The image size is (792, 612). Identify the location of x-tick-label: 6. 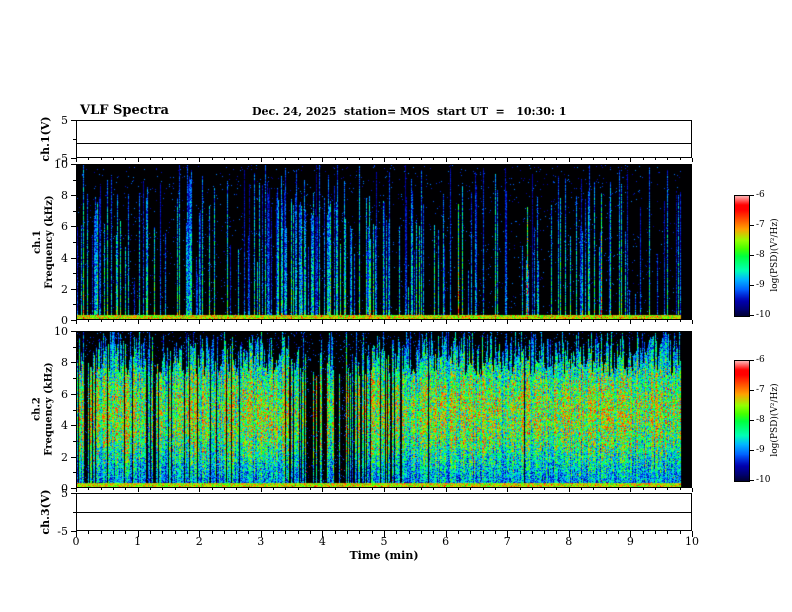
(446, 541).